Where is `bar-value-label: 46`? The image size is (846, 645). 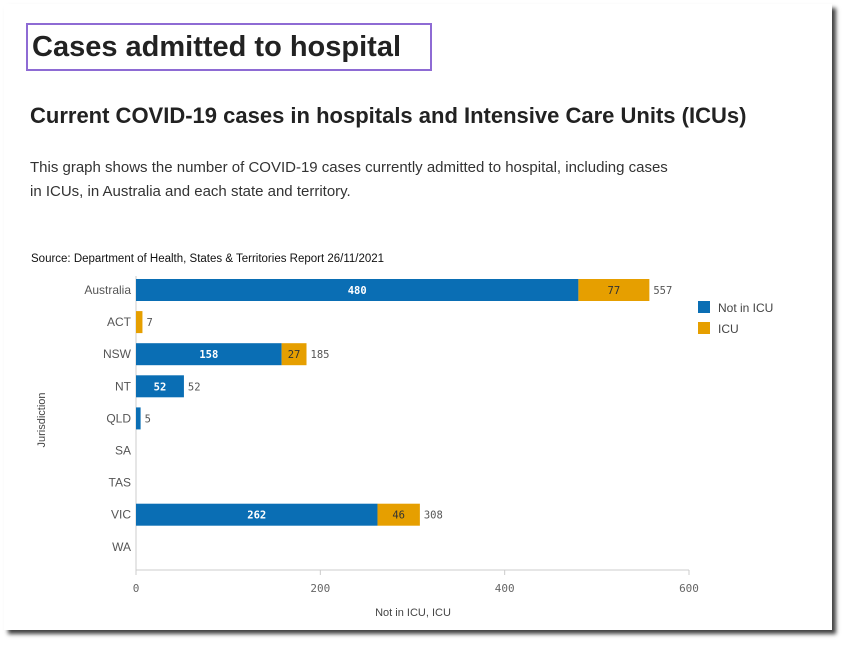 bar-value-label: 46 is located at coordinates (398, 516).